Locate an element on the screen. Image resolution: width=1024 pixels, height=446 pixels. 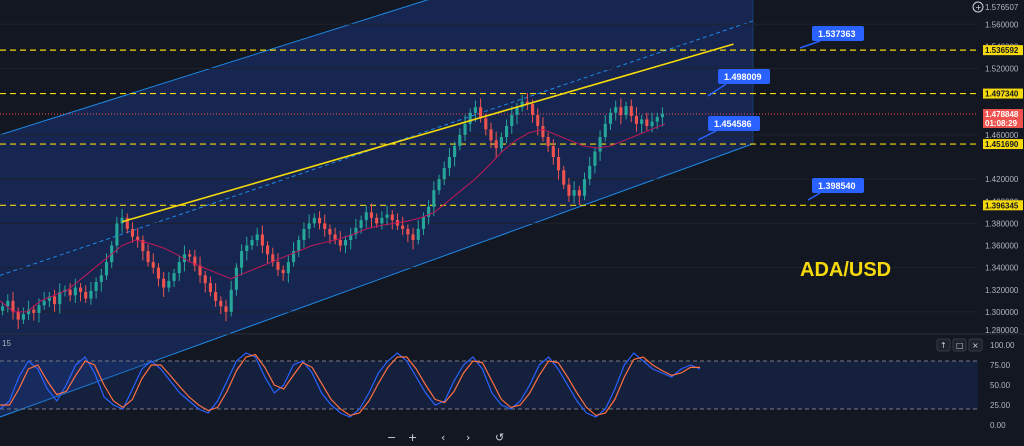
add-indicator-button: + is located at coordinates (978, 7).